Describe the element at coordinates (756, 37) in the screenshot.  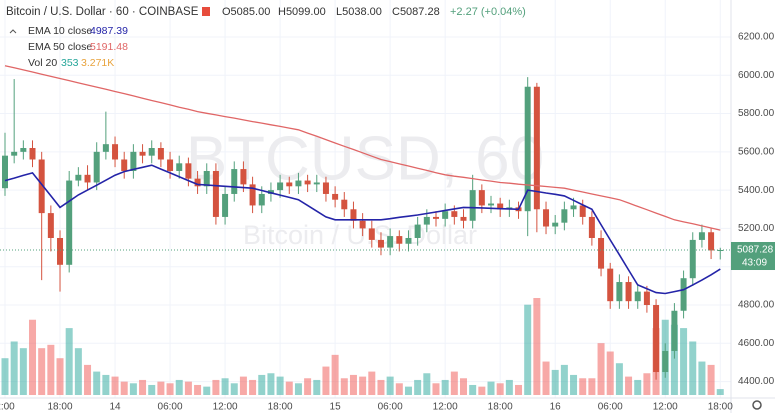
I see `y-tick-label: 6200.00` at that location.